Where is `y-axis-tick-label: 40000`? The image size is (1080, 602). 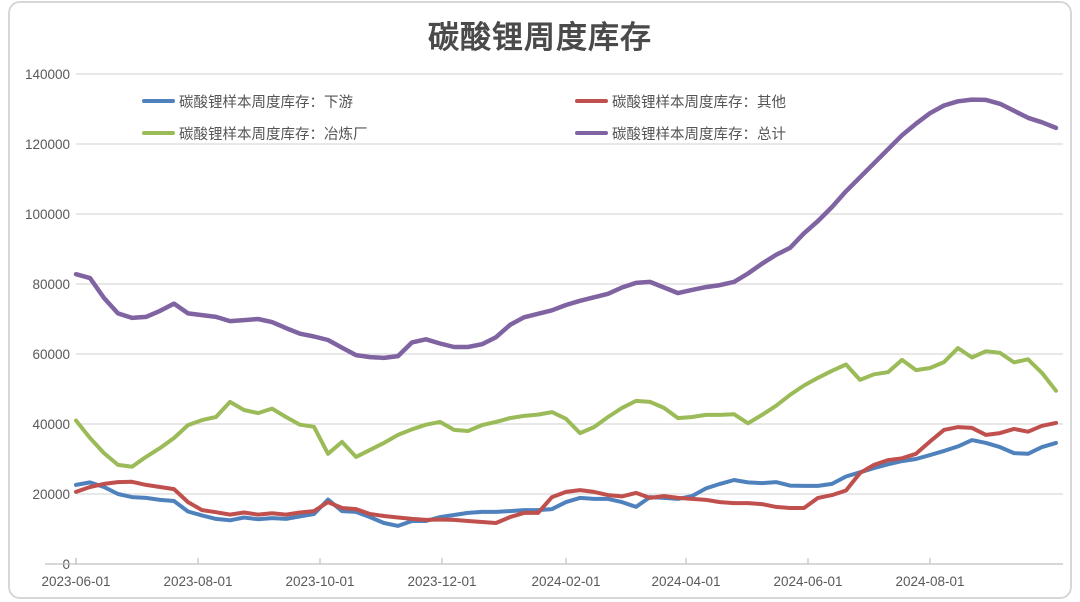 y-axis-tick-label: 40000 is located at coordinates (51, 424).